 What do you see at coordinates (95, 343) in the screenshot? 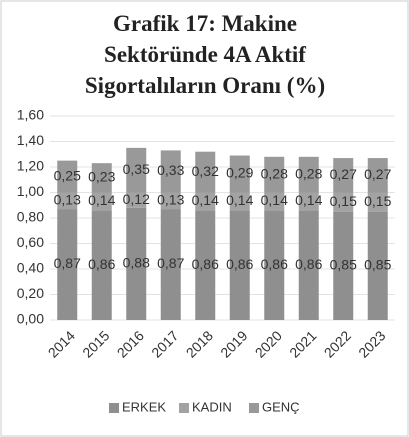
I see `x-tick-label: 2015` at bounding box center [95, 343].